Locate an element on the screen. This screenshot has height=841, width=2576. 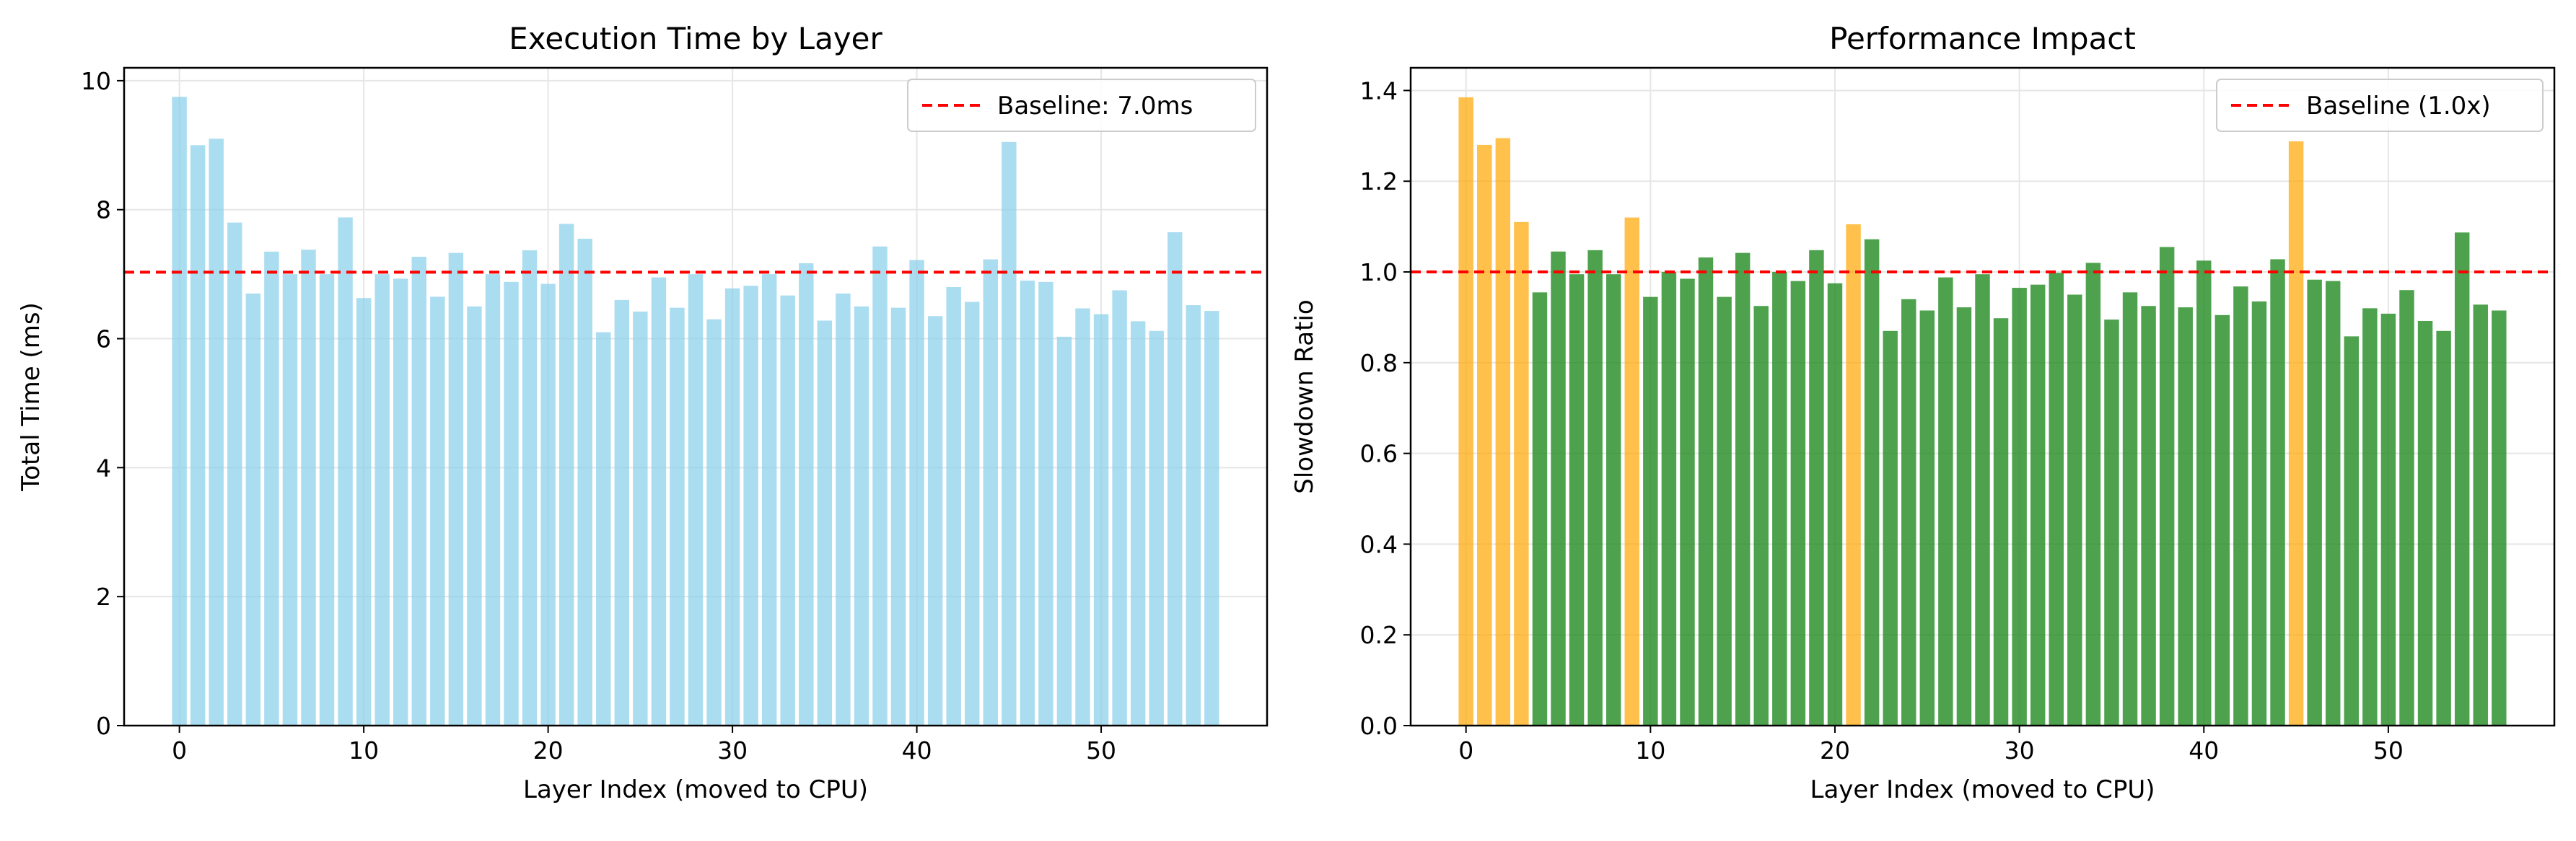
chart-title: Execution Time by Layer is located at coordinates (695, 38).